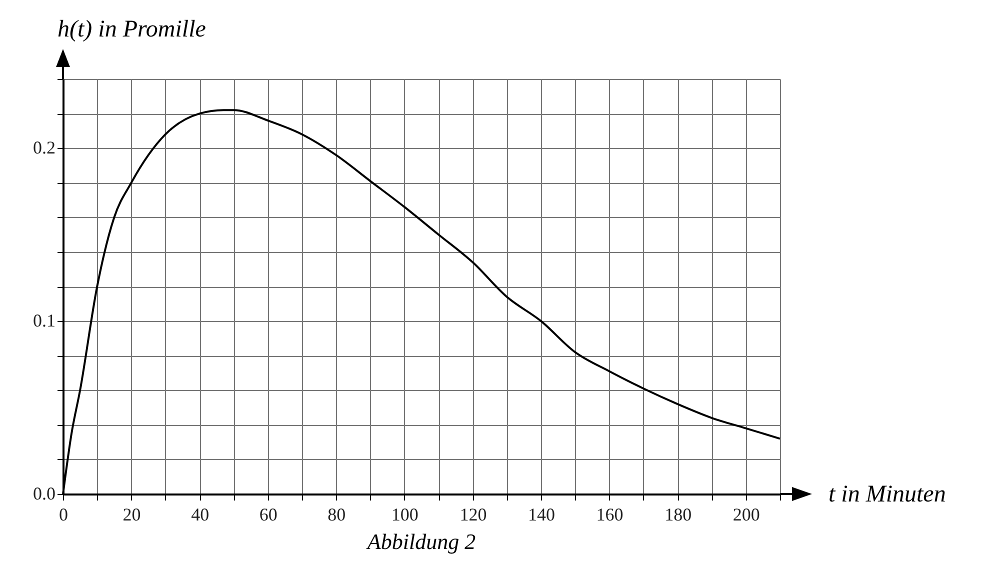 The width and height of the screenshot is (996, 565). I want to click on x-tick-label: 0, so click(63, 514).